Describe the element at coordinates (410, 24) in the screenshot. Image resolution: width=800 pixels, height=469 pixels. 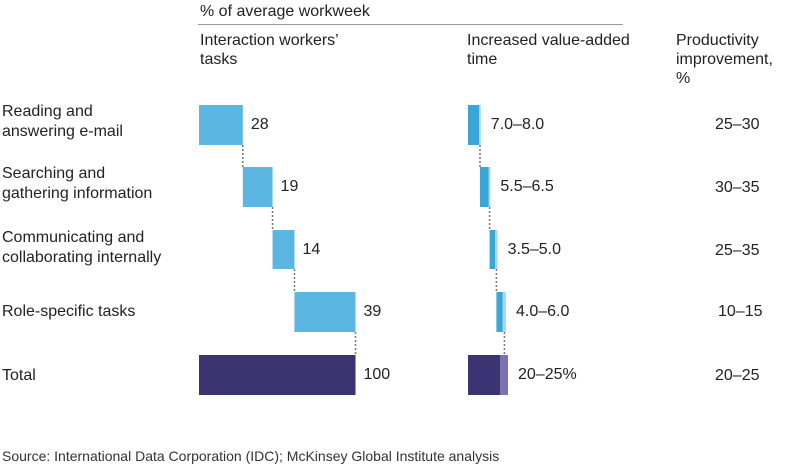
I see `header-rule` at that location.